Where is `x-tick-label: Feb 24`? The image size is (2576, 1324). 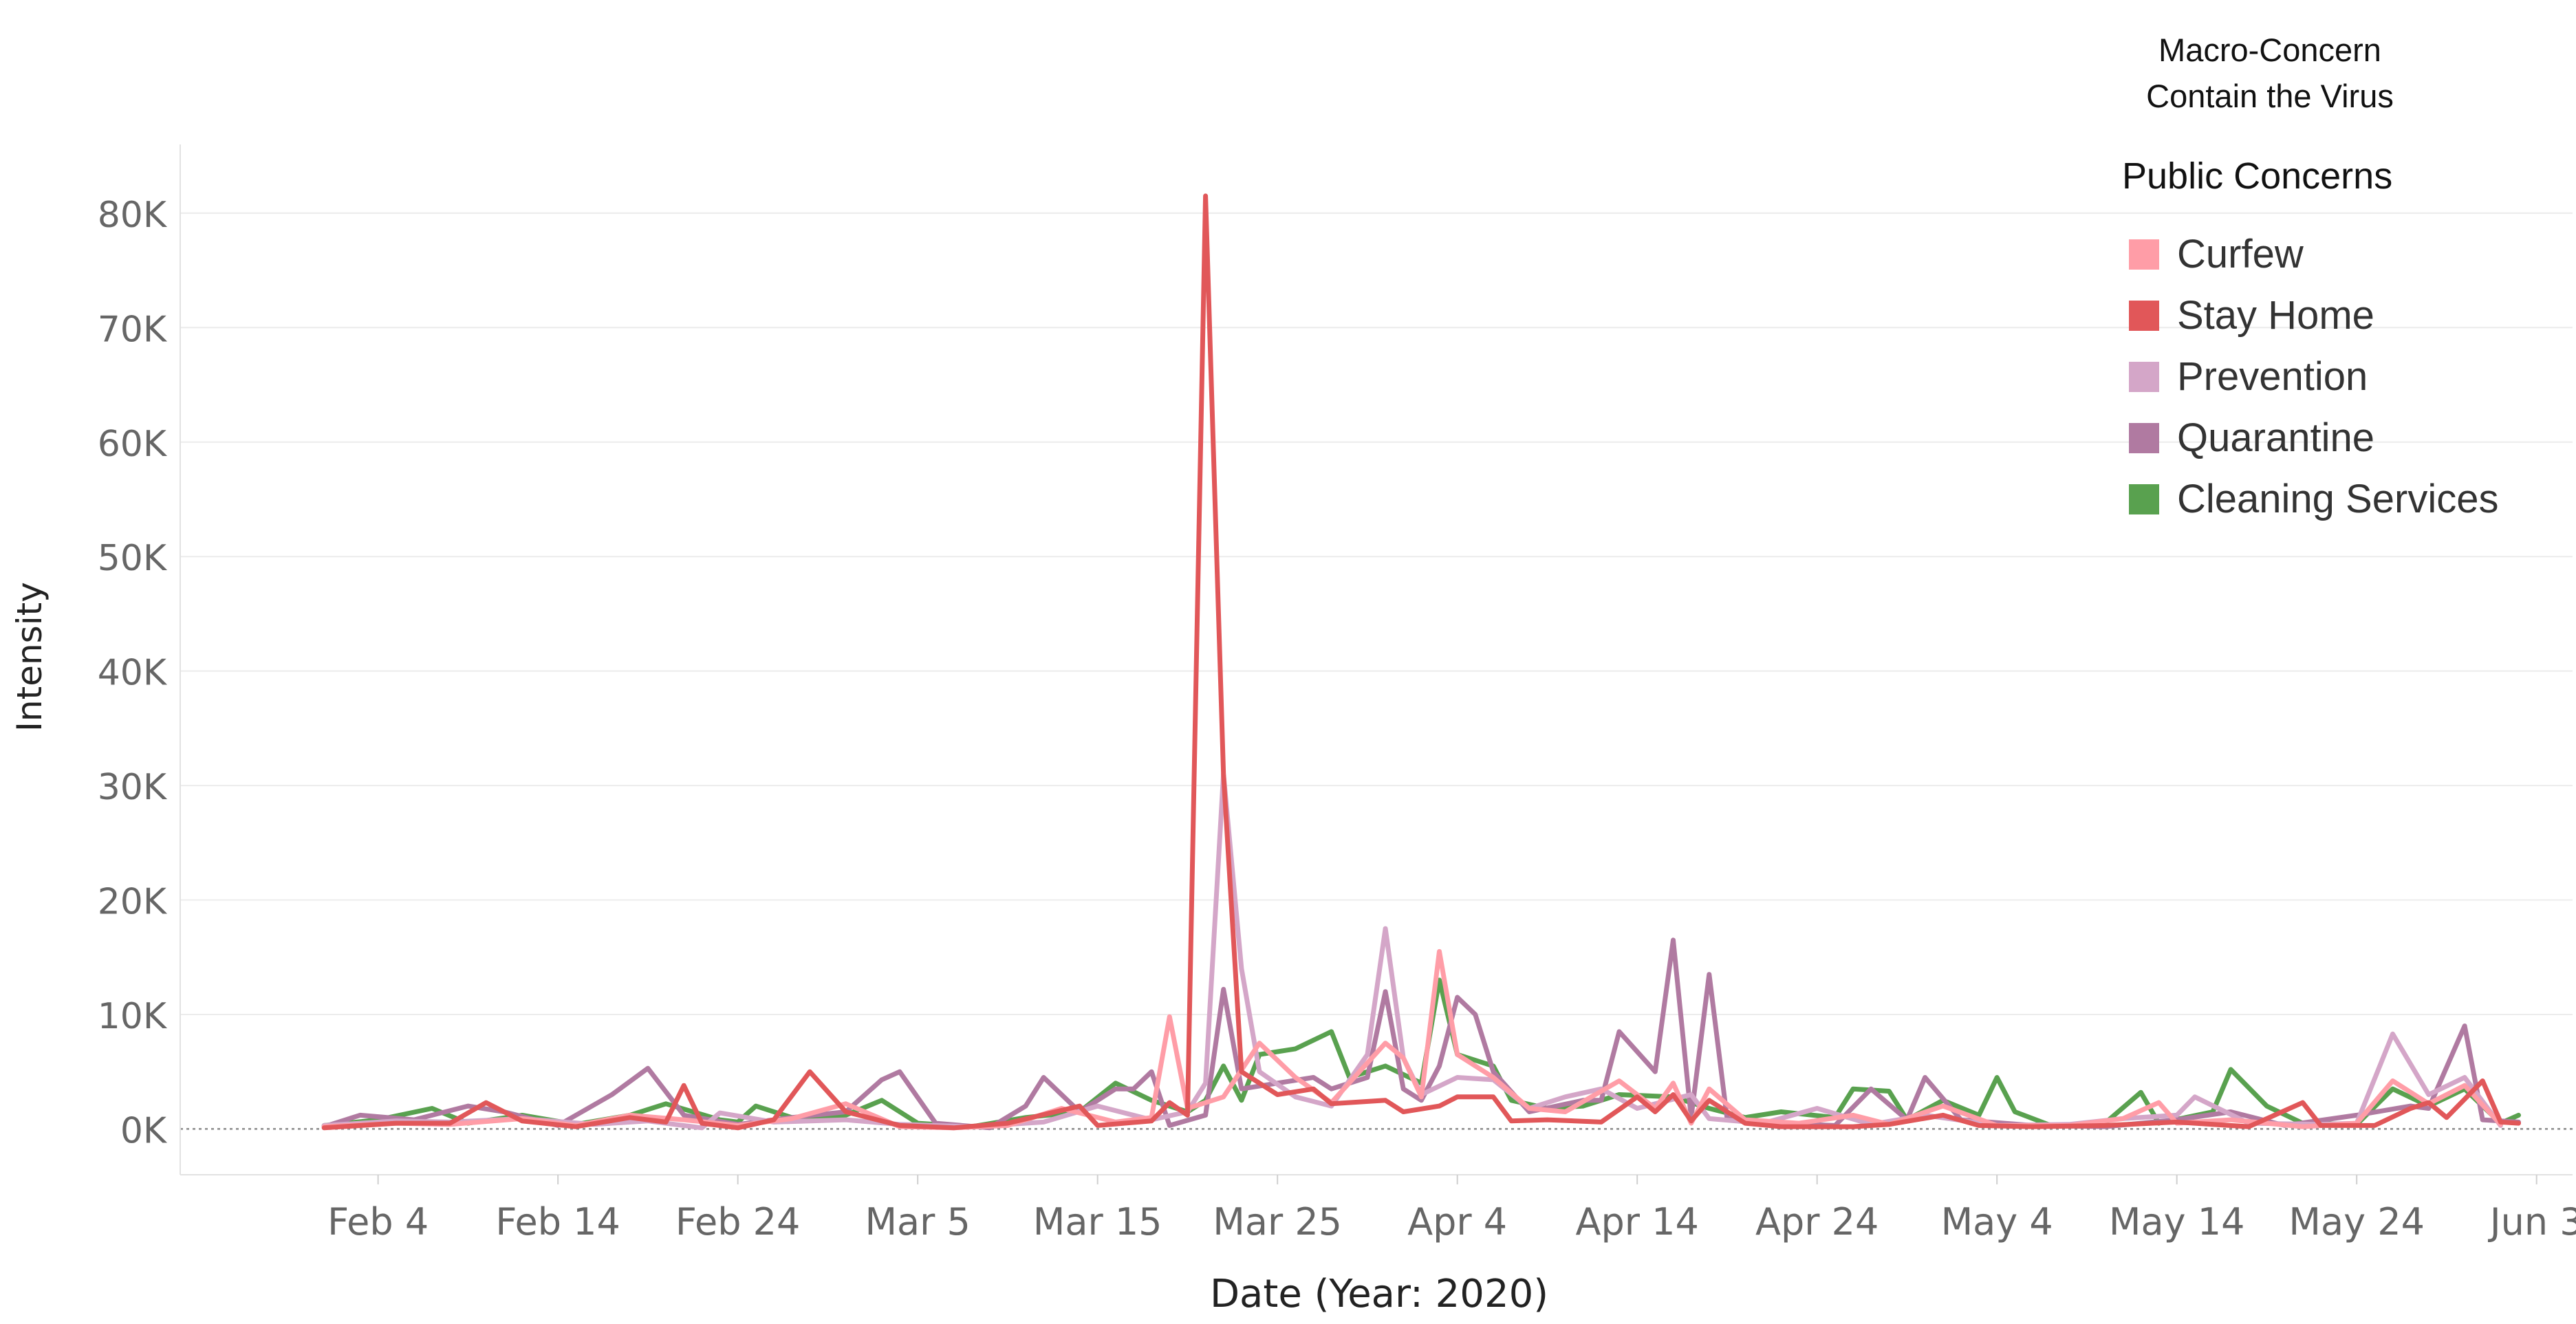 x-tick-label: Feb 24 is located at coordinates (738, 1222).